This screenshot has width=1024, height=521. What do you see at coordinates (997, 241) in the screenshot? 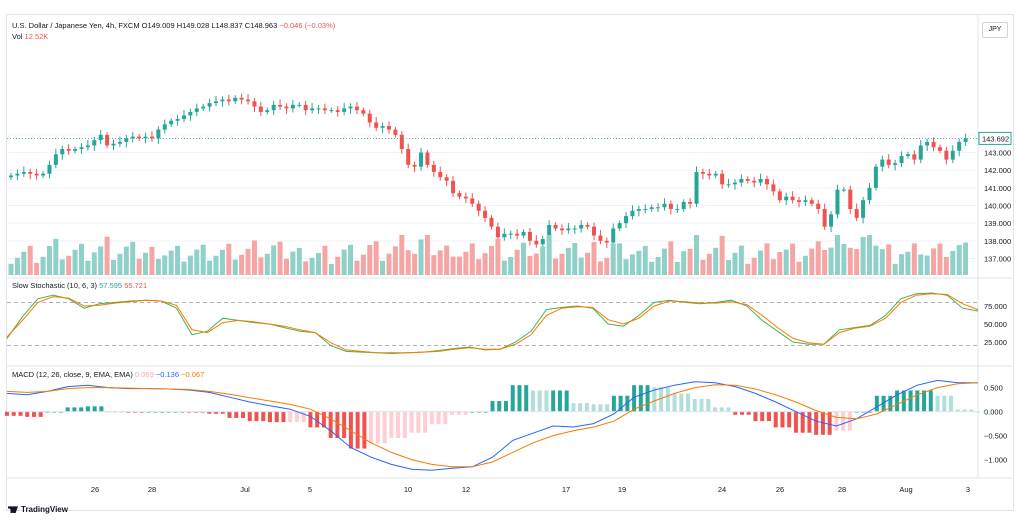
I see `price-tick-label: 138.000` at bounding box center [997, 241].